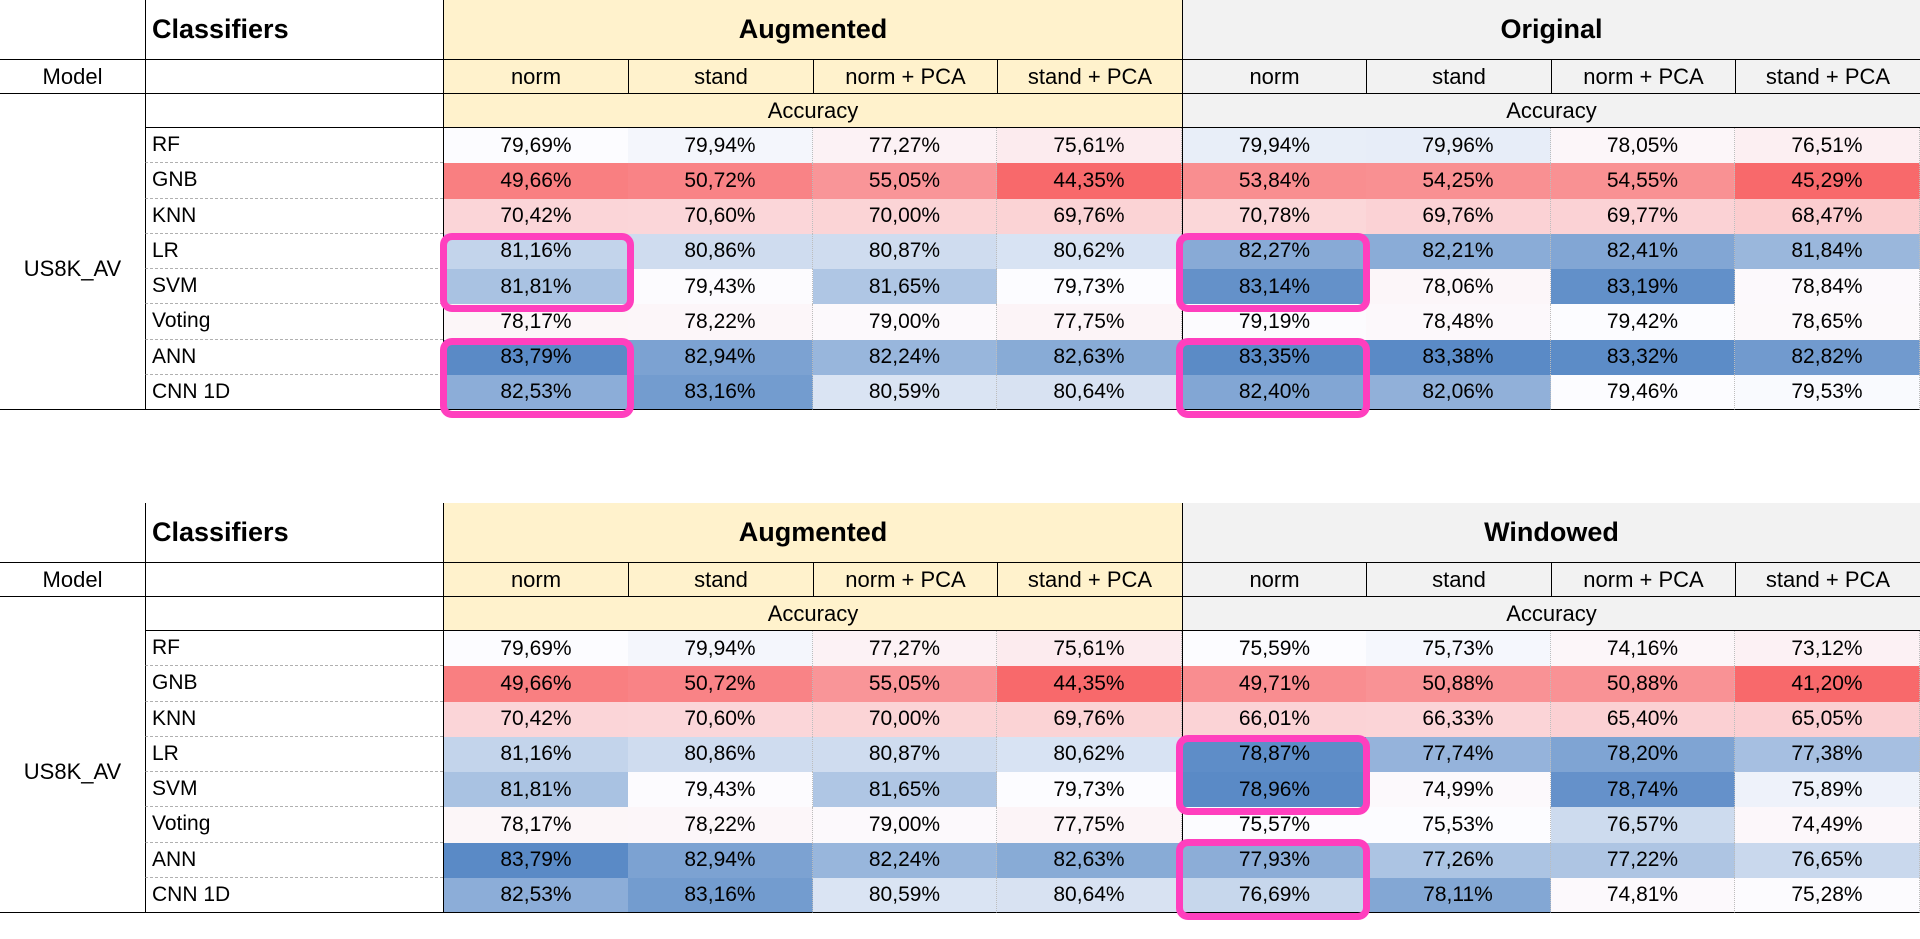 The width and height of the screenshot is (1920, 939). I want to click on accuracy-cell: 77,26%, so click(1458, 860).